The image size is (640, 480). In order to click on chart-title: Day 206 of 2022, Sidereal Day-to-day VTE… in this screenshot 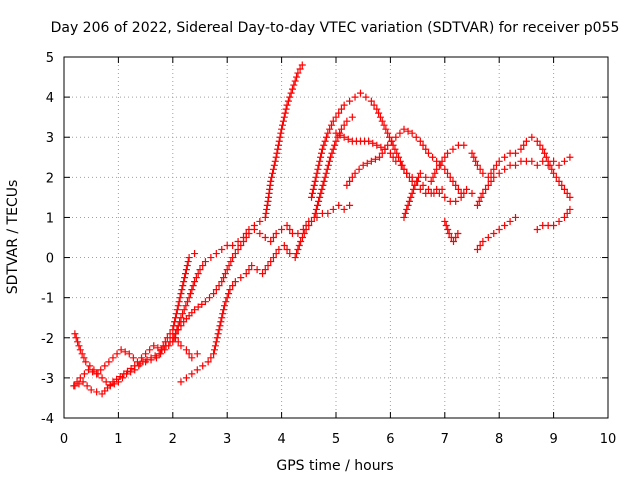, I will do `click(335, 28)`.